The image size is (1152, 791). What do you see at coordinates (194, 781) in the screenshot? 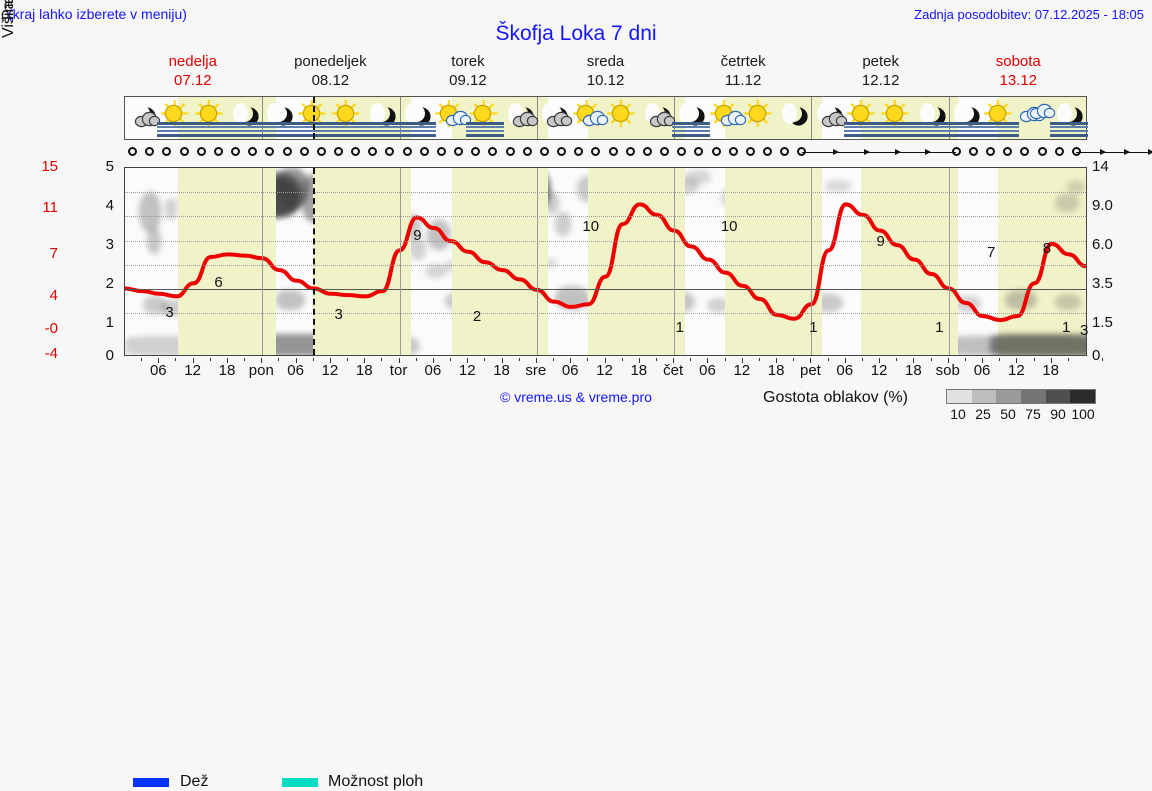
I see `rain-legend-label: Dež` at bounding box center [194, 781].